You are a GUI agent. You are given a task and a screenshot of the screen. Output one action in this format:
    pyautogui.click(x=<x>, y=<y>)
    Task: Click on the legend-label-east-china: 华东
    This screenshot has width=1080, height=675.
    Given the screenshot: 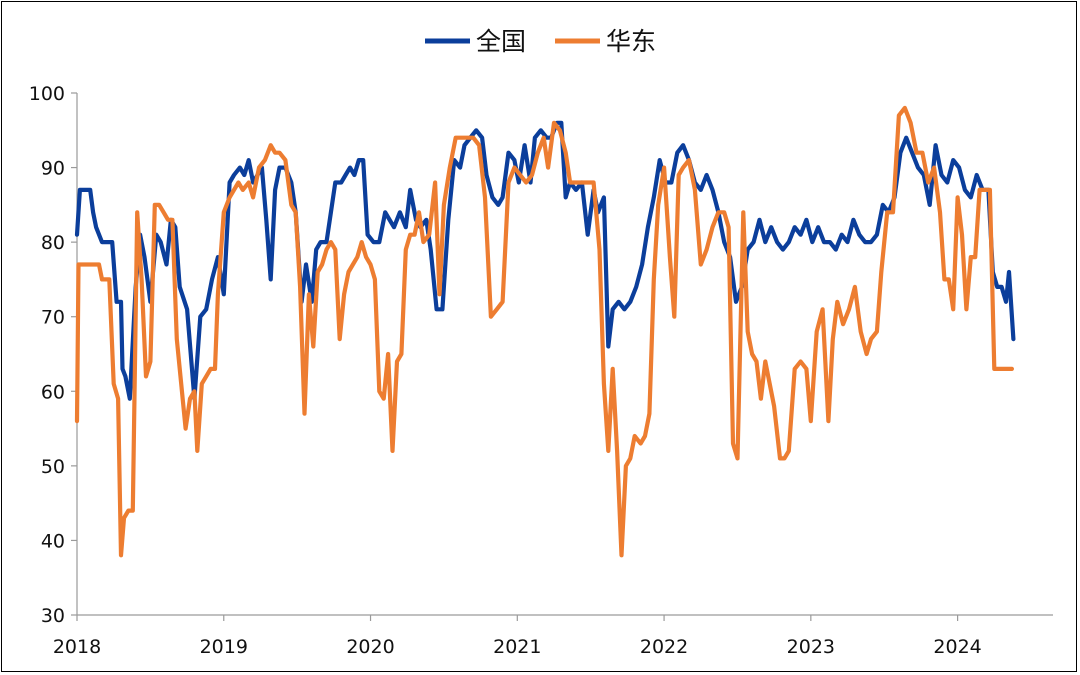 What is the action you would take?
    pyautogui.click(x=631, y=41)
    